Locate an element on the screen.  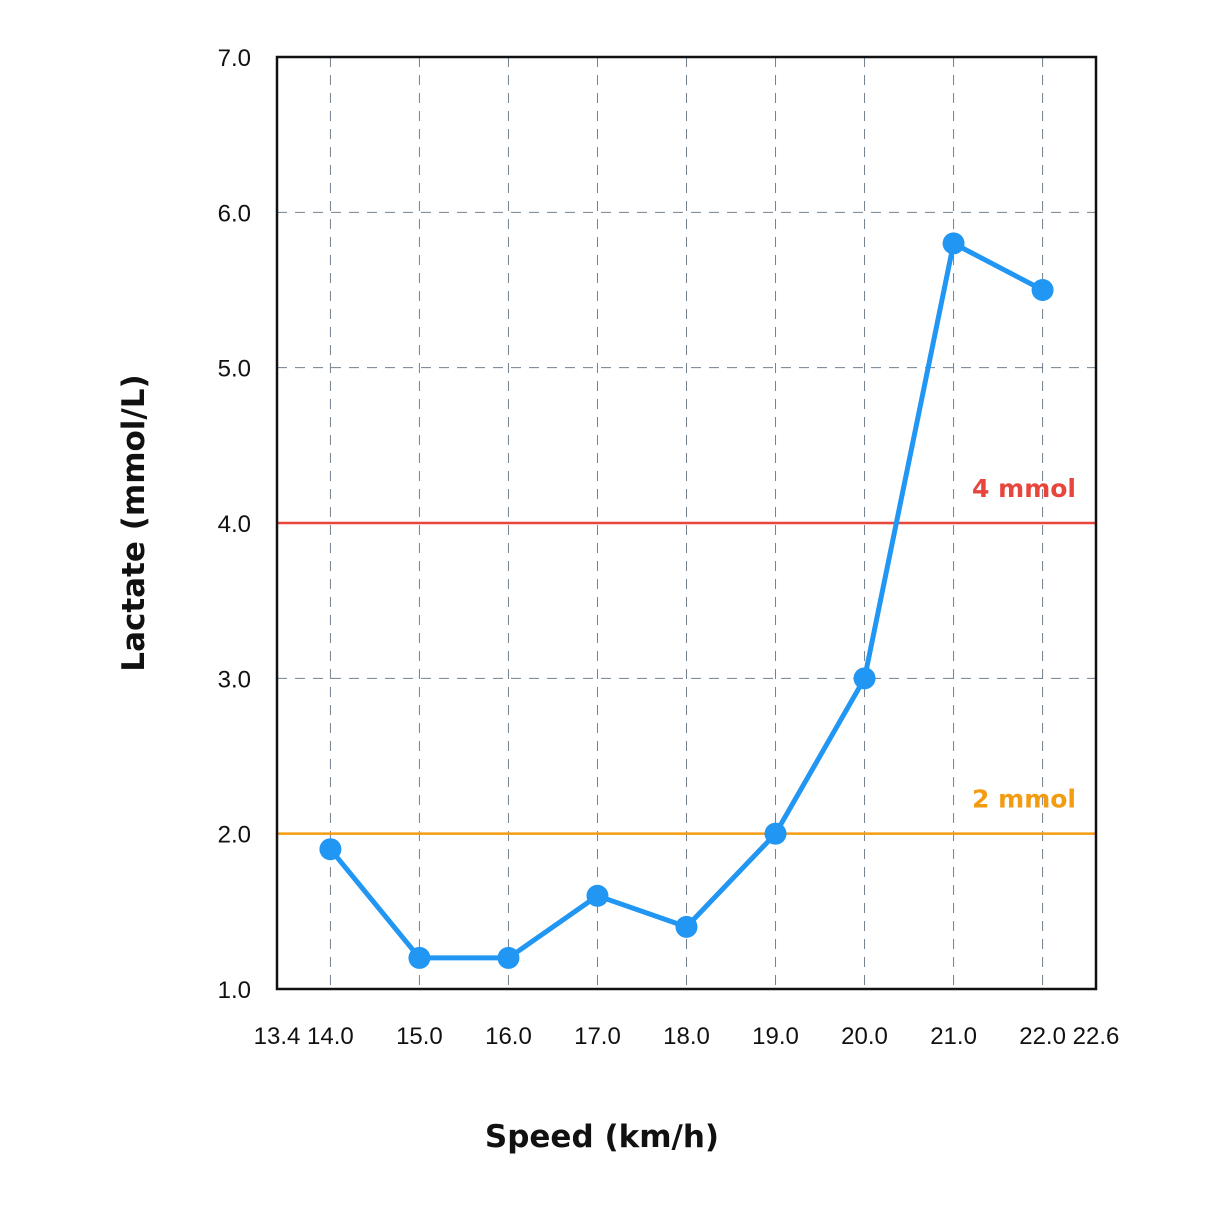
x-tick-label: 15.0 is located at coordinates (419, 1036).